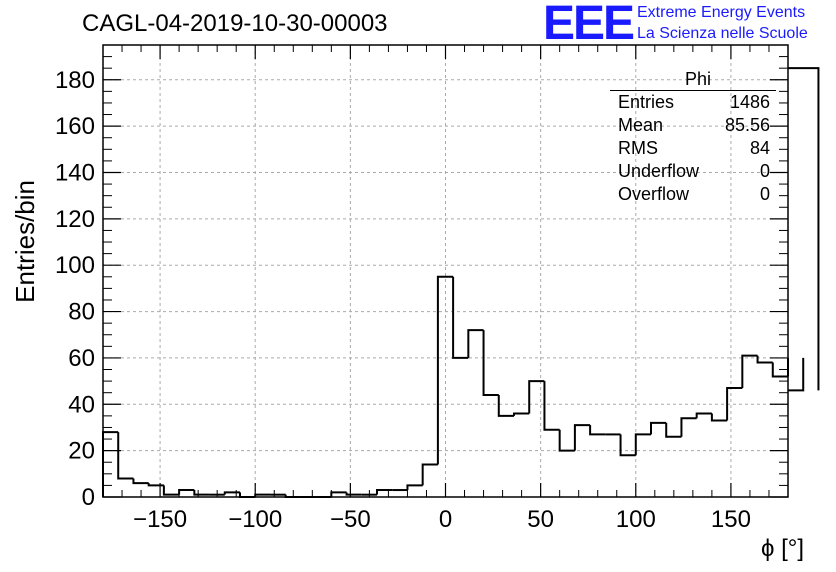 This screenshot has width=836, height=572. What do you see at coordinates (589, 25) in the screenshot?
I see `eee-logo: EEE` at bounding box center [589, 25].